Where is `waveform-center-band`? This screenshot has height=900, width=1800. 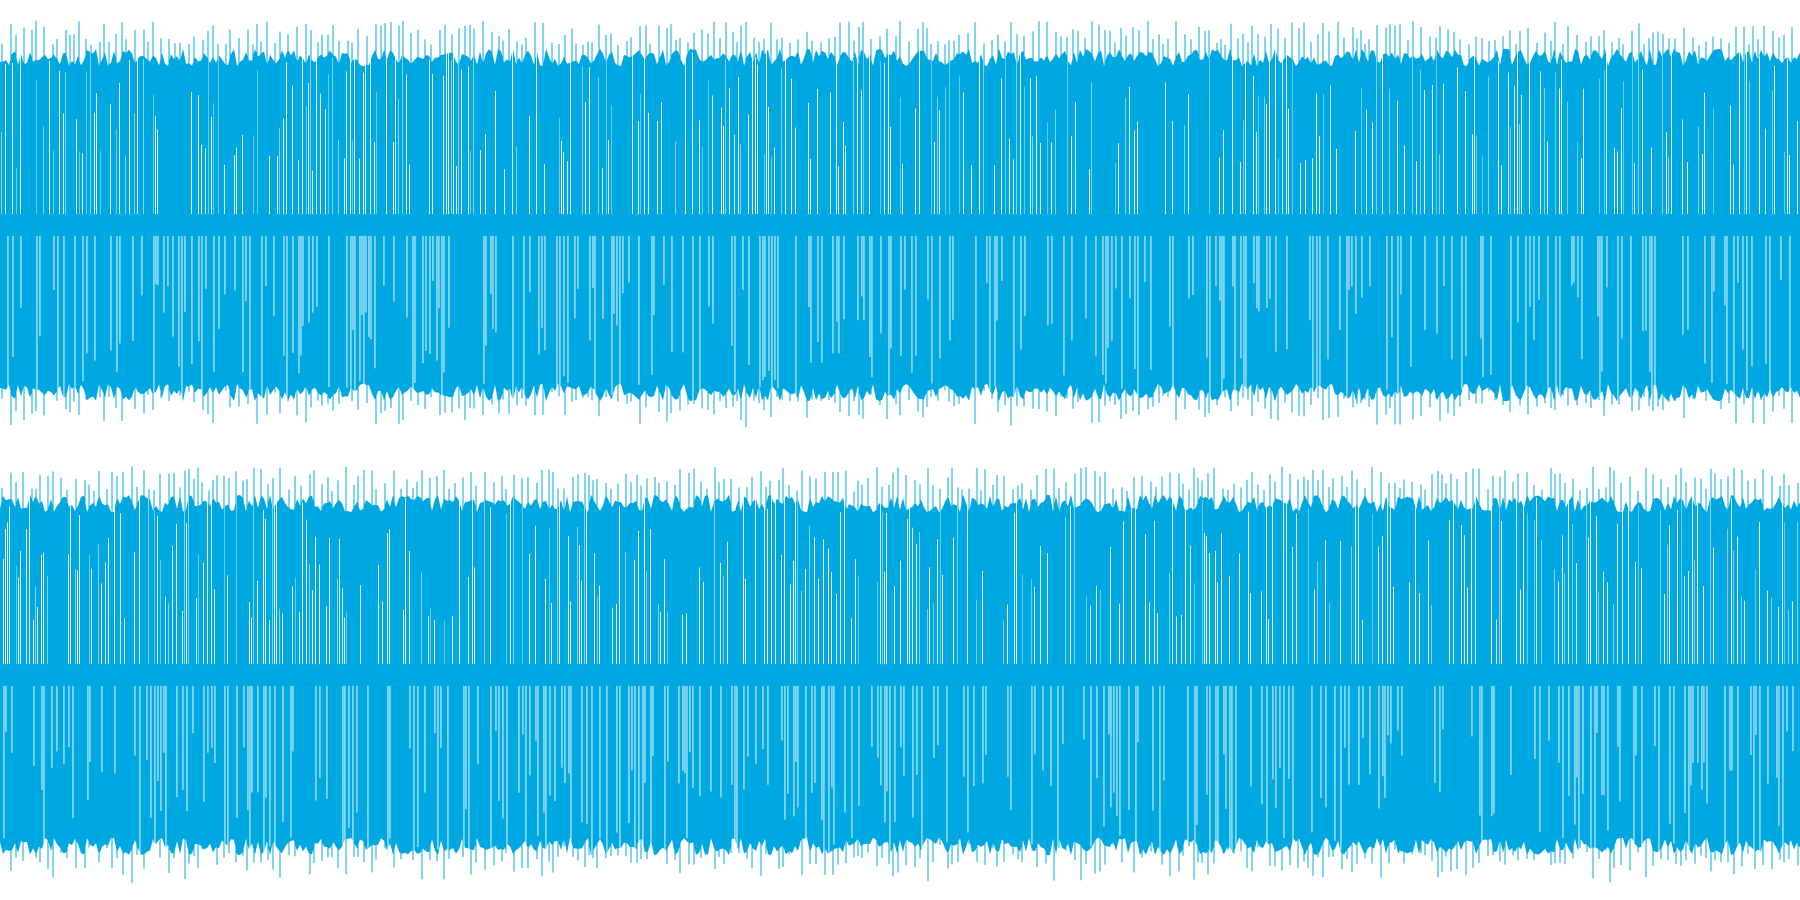 waveform-center-band is located at coordinates (900, 225).